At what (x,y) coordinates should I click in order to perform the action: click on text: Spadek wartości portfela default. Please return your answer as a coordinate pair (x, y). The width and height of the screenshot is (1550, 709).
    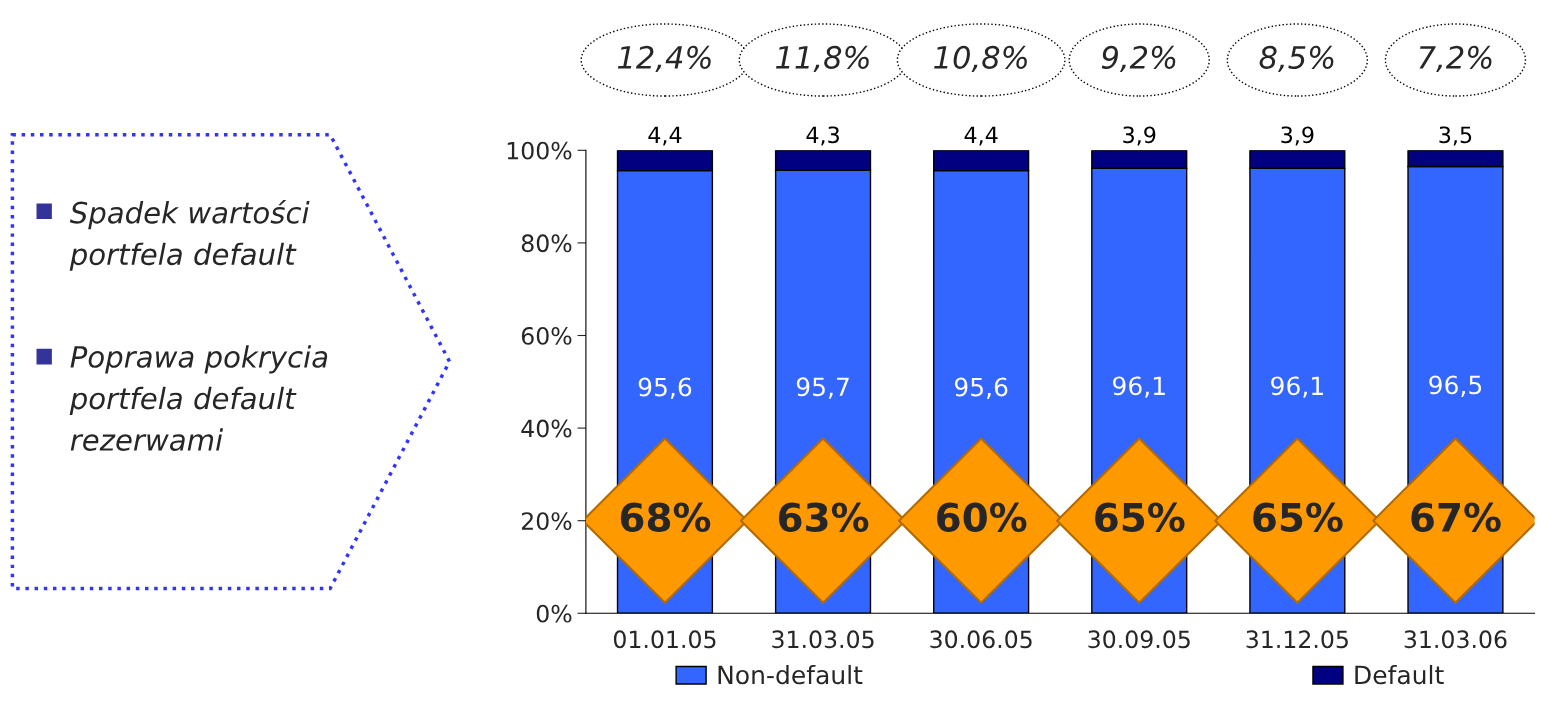
    Looking at the image, I should click on (189, 235).